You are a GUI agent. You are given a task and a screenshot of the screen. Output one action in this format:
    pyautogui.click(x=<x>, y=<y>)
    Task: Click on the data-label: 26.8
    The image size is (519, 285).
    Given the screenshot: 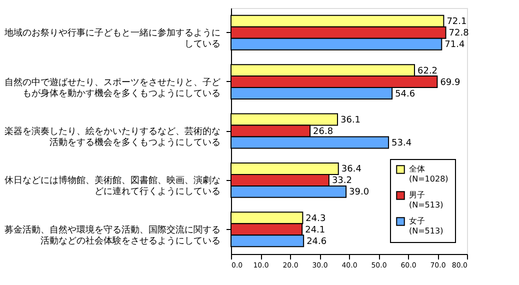 What is the action you would take?
    pyautogui.click(x=323, y=132)
    